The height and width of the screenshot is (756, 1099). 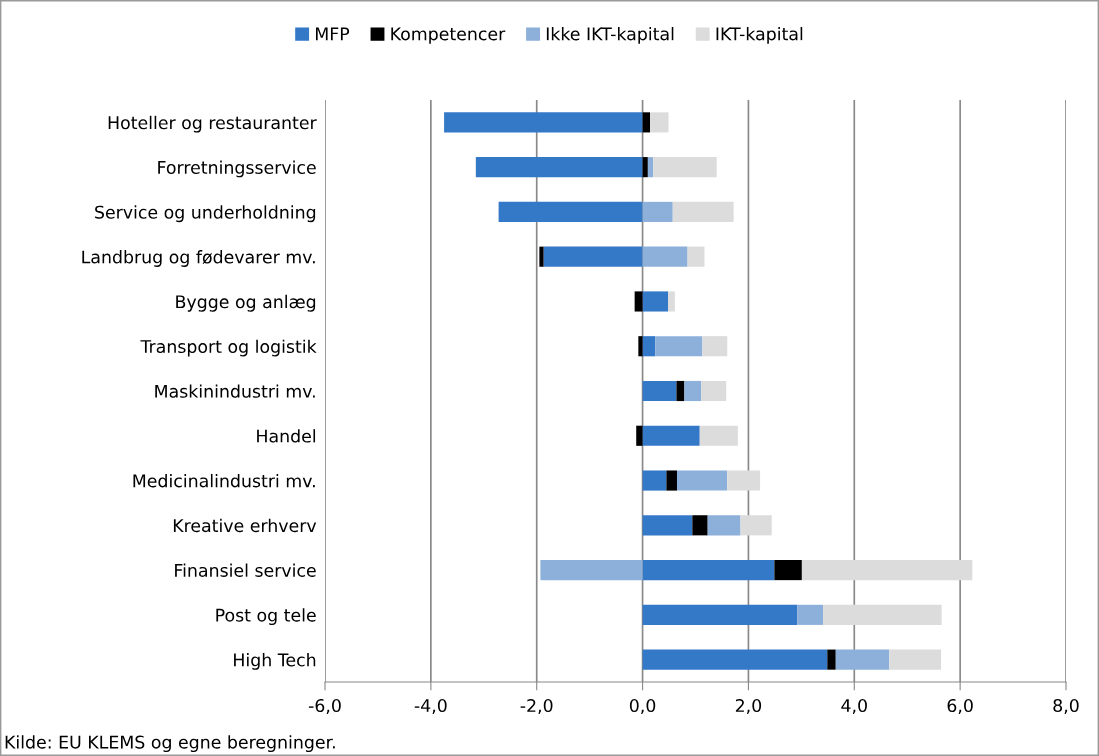 What do you see at coordinates (610, 35) in the screenshot?
I see `legend-label: Ikke IKT-kapital` at bounding box center [610, 35].